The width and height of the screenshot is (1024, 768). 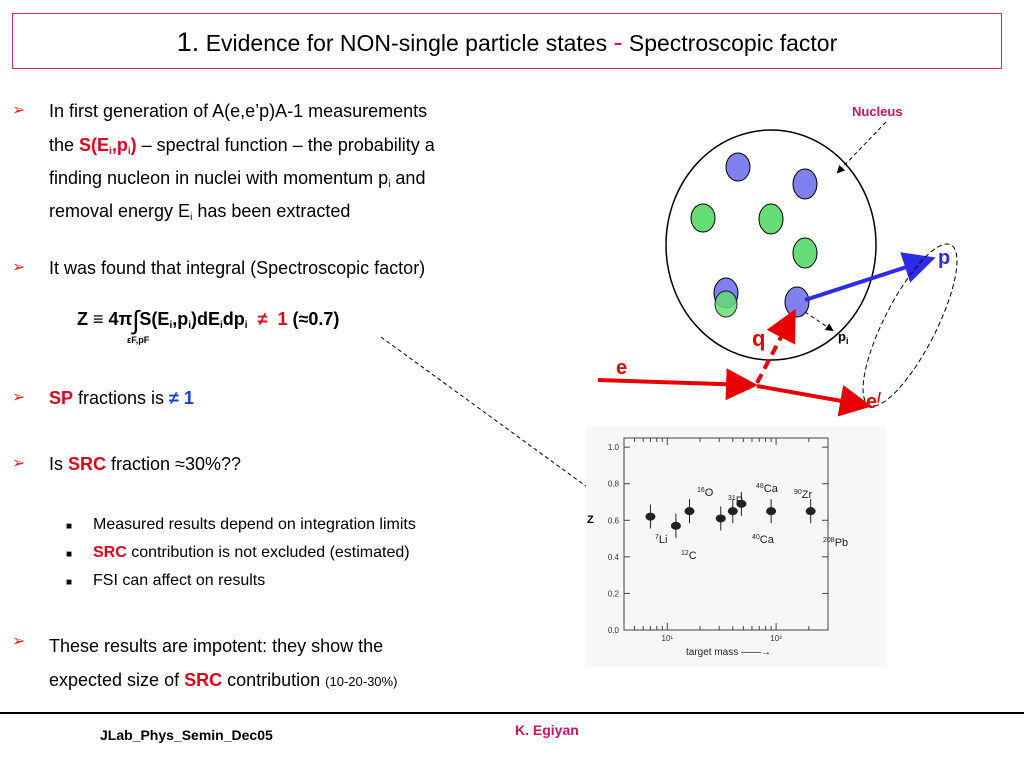 What do you see at coordinates (614, 630) in the screenshot?
I see `y-tick-label: 0.0` at bounding box center [614, 630].